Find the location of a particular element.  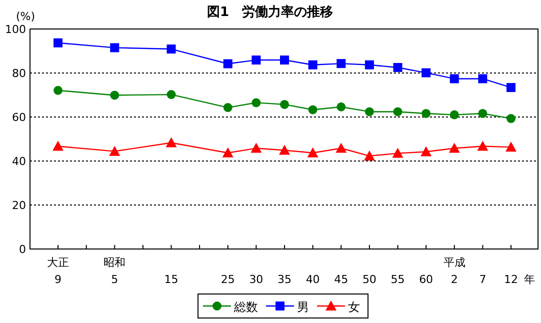

x-tick-label: 平成 2 is located at coordinates (454, 271).